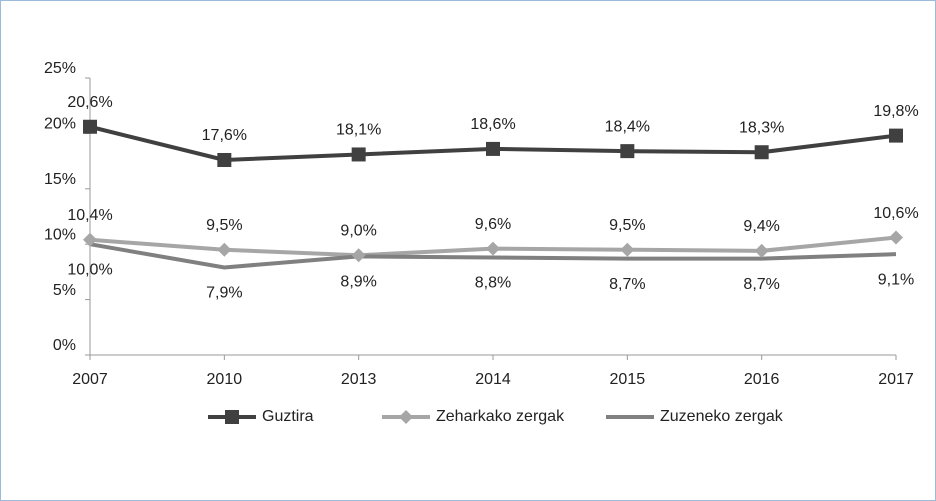 This screenshot has width=936, height=501. I want to click on x-tick-label: 2010, so click(225, 379).